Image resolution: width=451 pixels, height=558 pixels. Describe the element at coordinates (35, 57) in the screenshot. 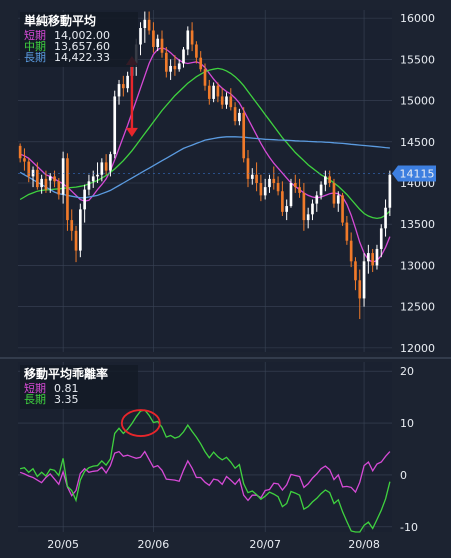

I see `ma-legend-label: 長期` at that location.